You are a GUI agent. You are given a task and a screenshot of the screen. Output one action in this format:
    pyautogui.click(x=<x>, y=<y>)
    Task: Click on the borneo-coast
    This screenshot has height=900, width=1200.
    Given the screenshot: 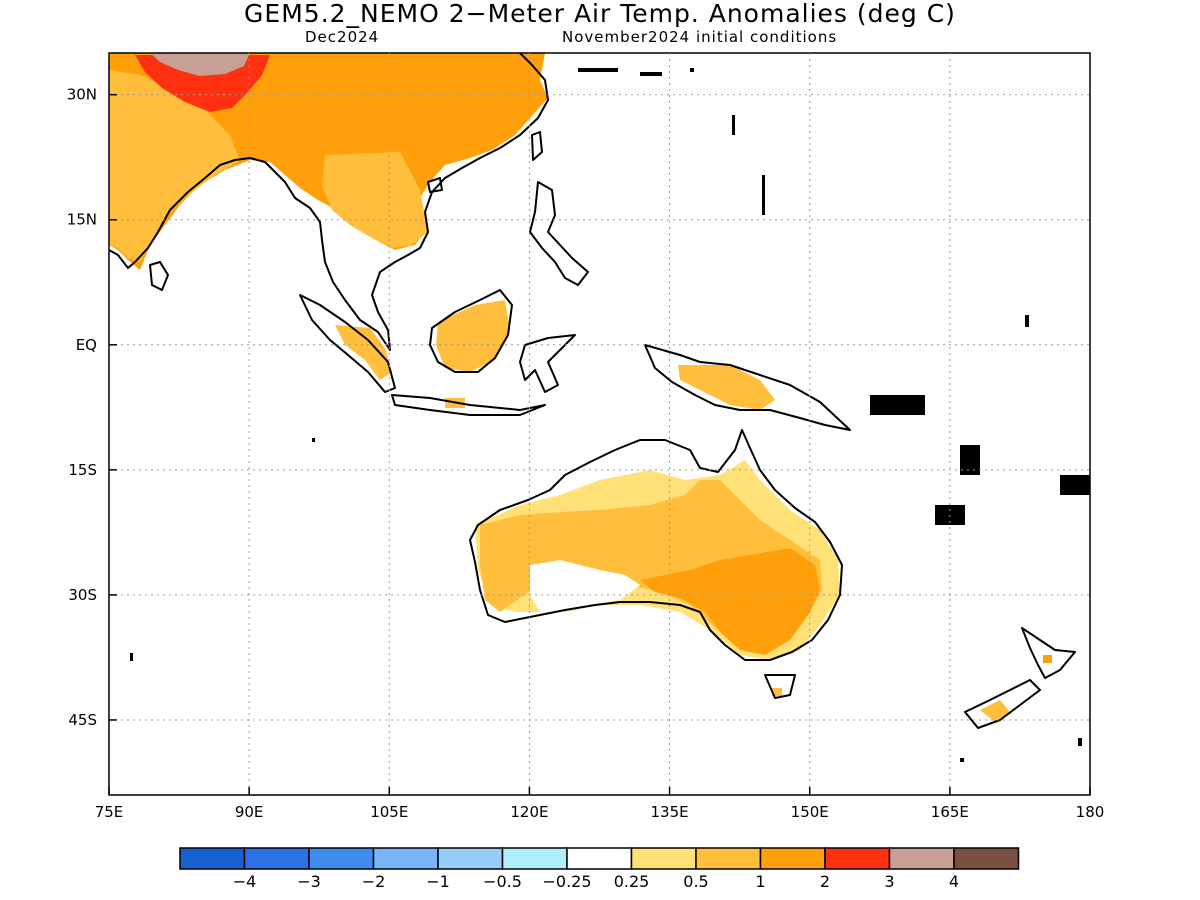 What is the action you would take?
    pyautogui.click(x=471, y=331)
    